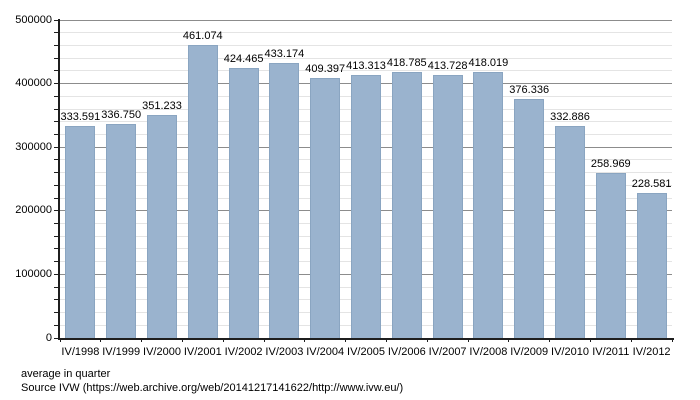  What do you see at coordinates (488, 63) in the screenshot?
I see `bar-value-label: 418.019` at bounding box center [488, 63].